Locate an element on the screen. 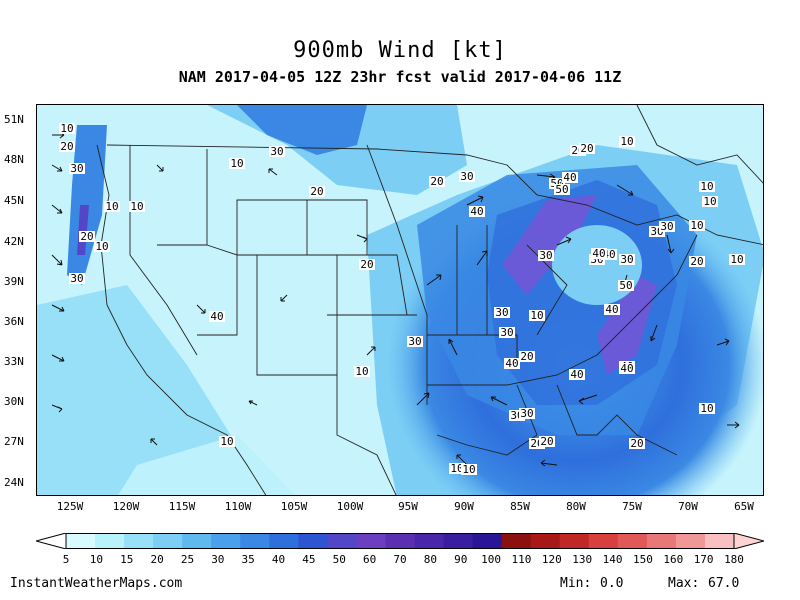 Image resolution: width=800 pixels, height=600 pixels. lat-label-33n: 33N is located at coordinates (14, 361).